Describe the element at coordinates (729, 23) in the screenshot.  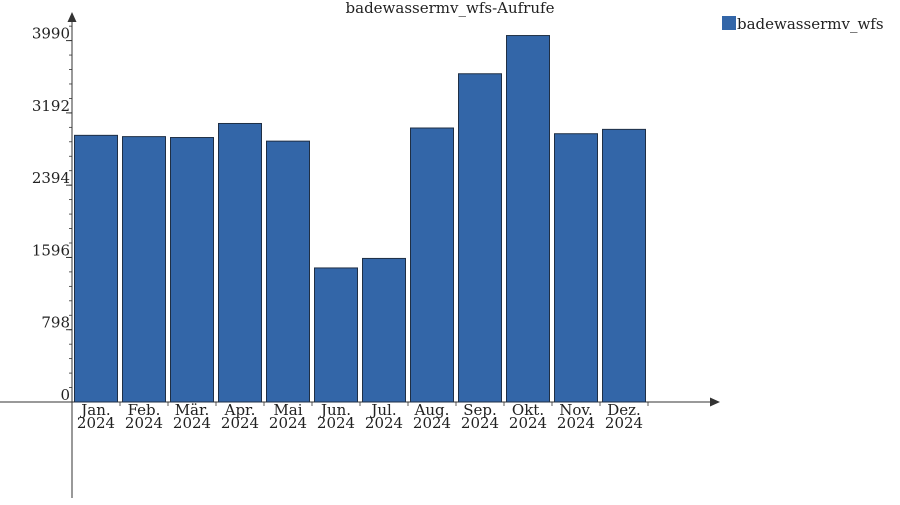
I see `legend-swatch` at that location.